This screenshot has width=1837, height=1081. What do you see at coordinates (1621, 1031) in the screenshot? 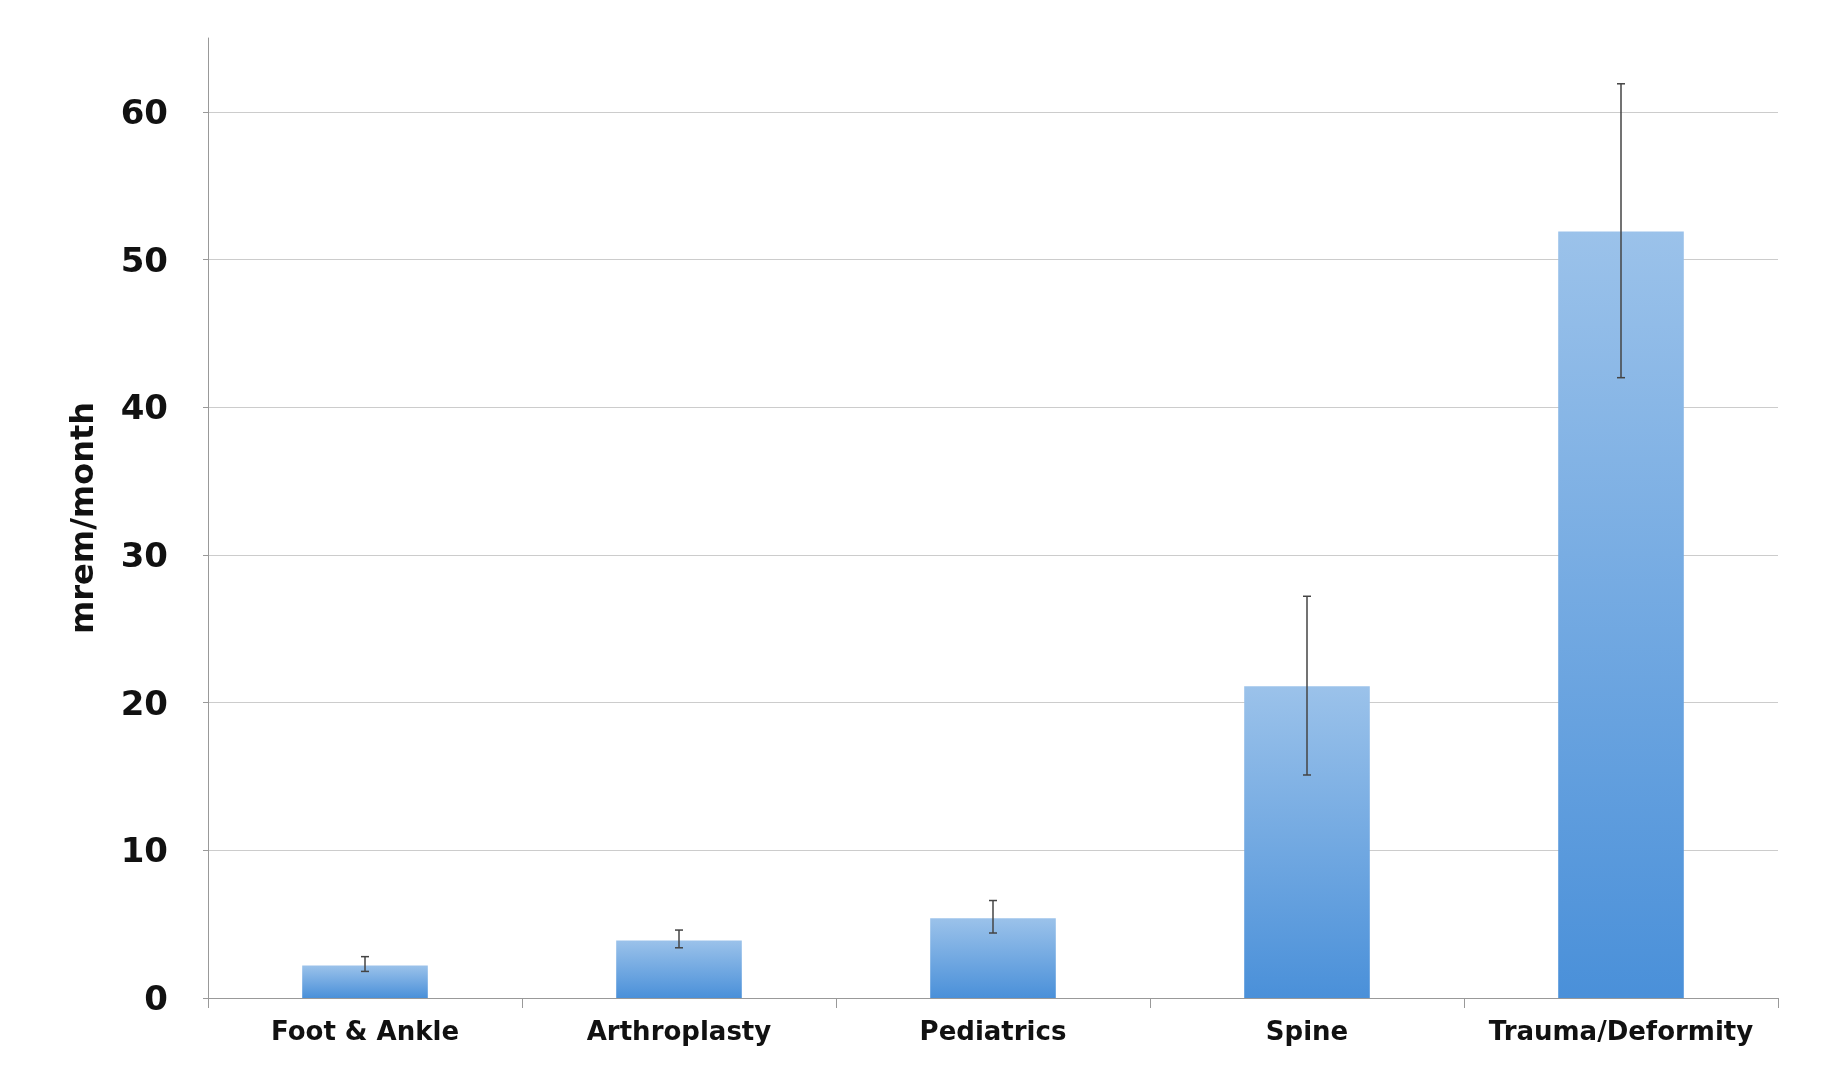
I see `x-tick-label: Trauma/Deformity` at bounding box center [1621, 1031].